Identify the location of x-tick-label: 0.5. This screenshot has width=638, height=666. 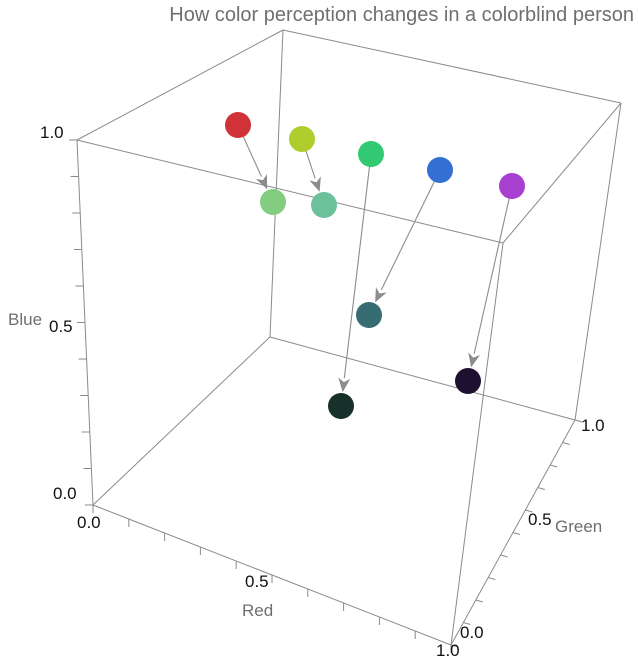
(257, 581).